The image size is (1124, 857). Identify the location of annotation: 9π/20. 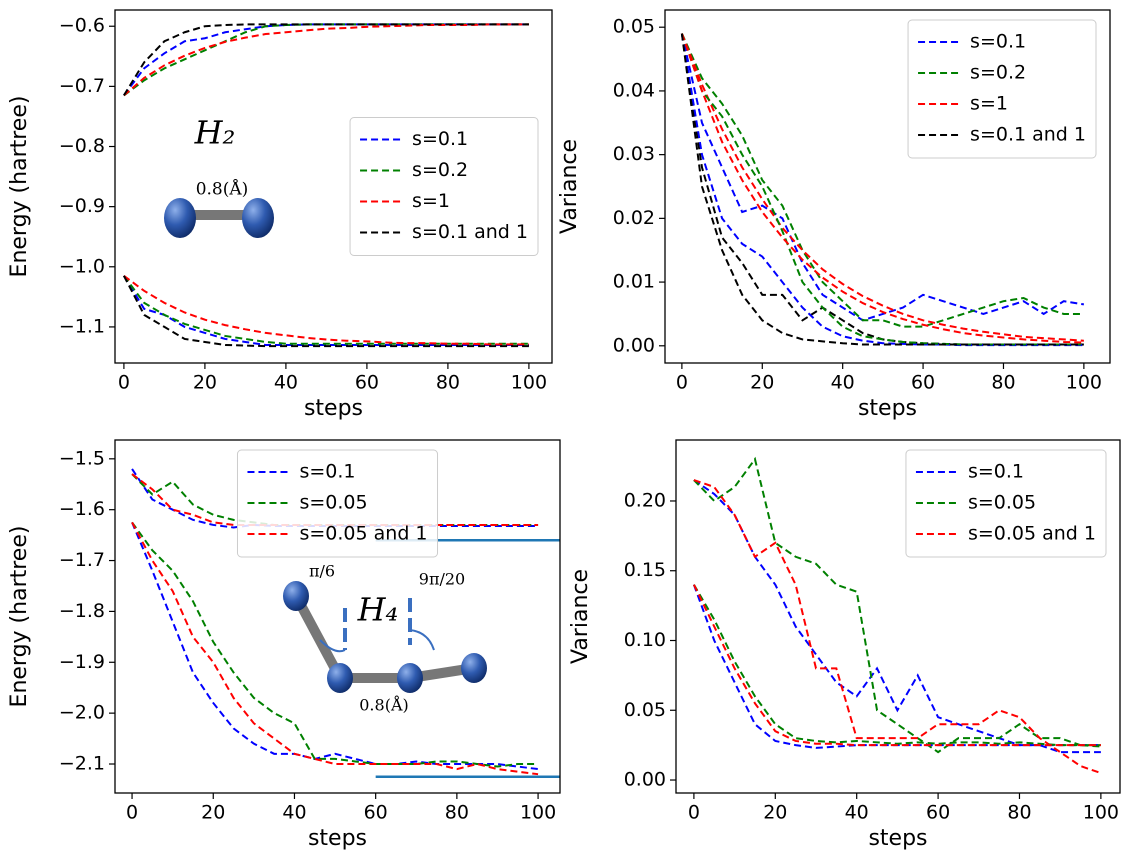
(442, 579).